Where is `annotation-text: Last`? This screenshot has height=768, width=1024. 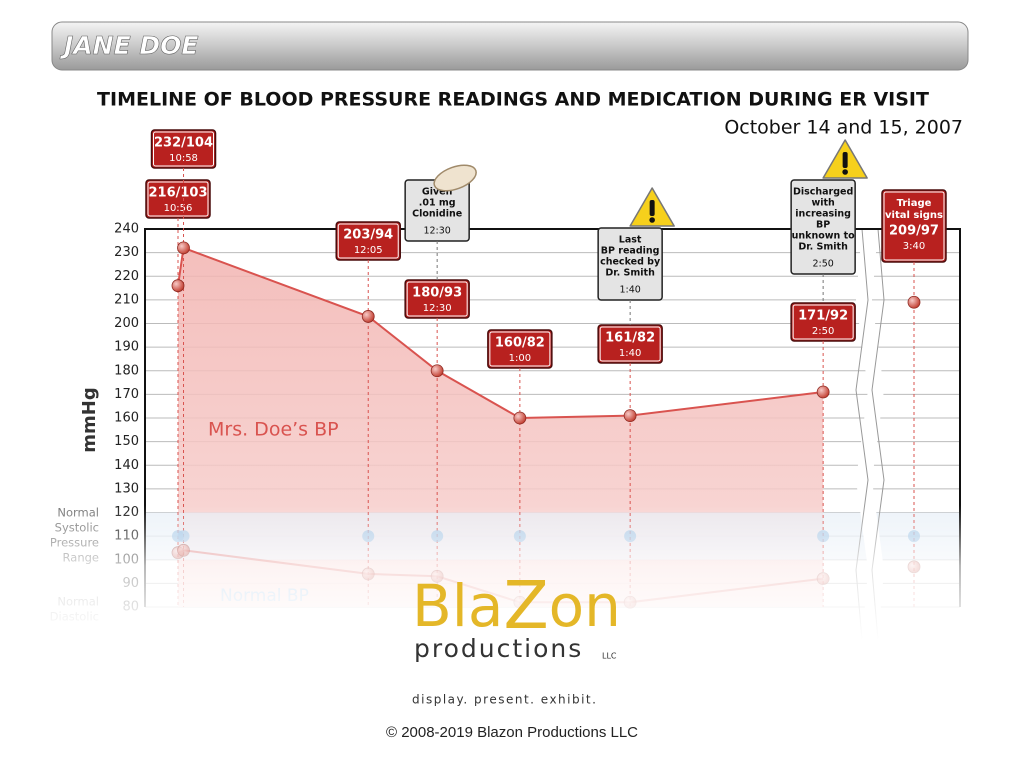 annotation-text: Last is located at coordinates (630, 240).